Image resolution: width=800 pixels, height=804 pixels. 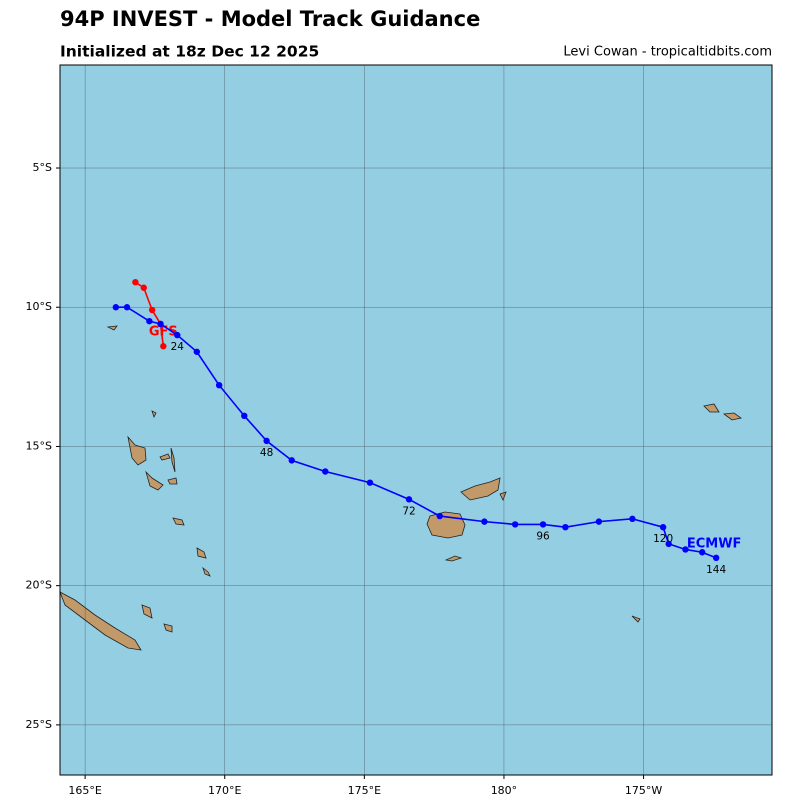 What do you see at coordinates (643, 790) in the screenshot?
I see `x-tick-label: 175°W` at bounding box center [643, 790].